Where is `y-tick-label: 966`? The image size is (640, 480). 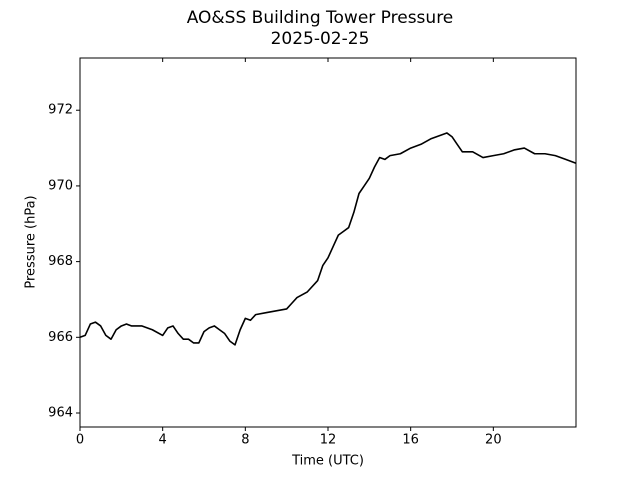 y-tick-label: 966 is located at coordinates (60, 337).